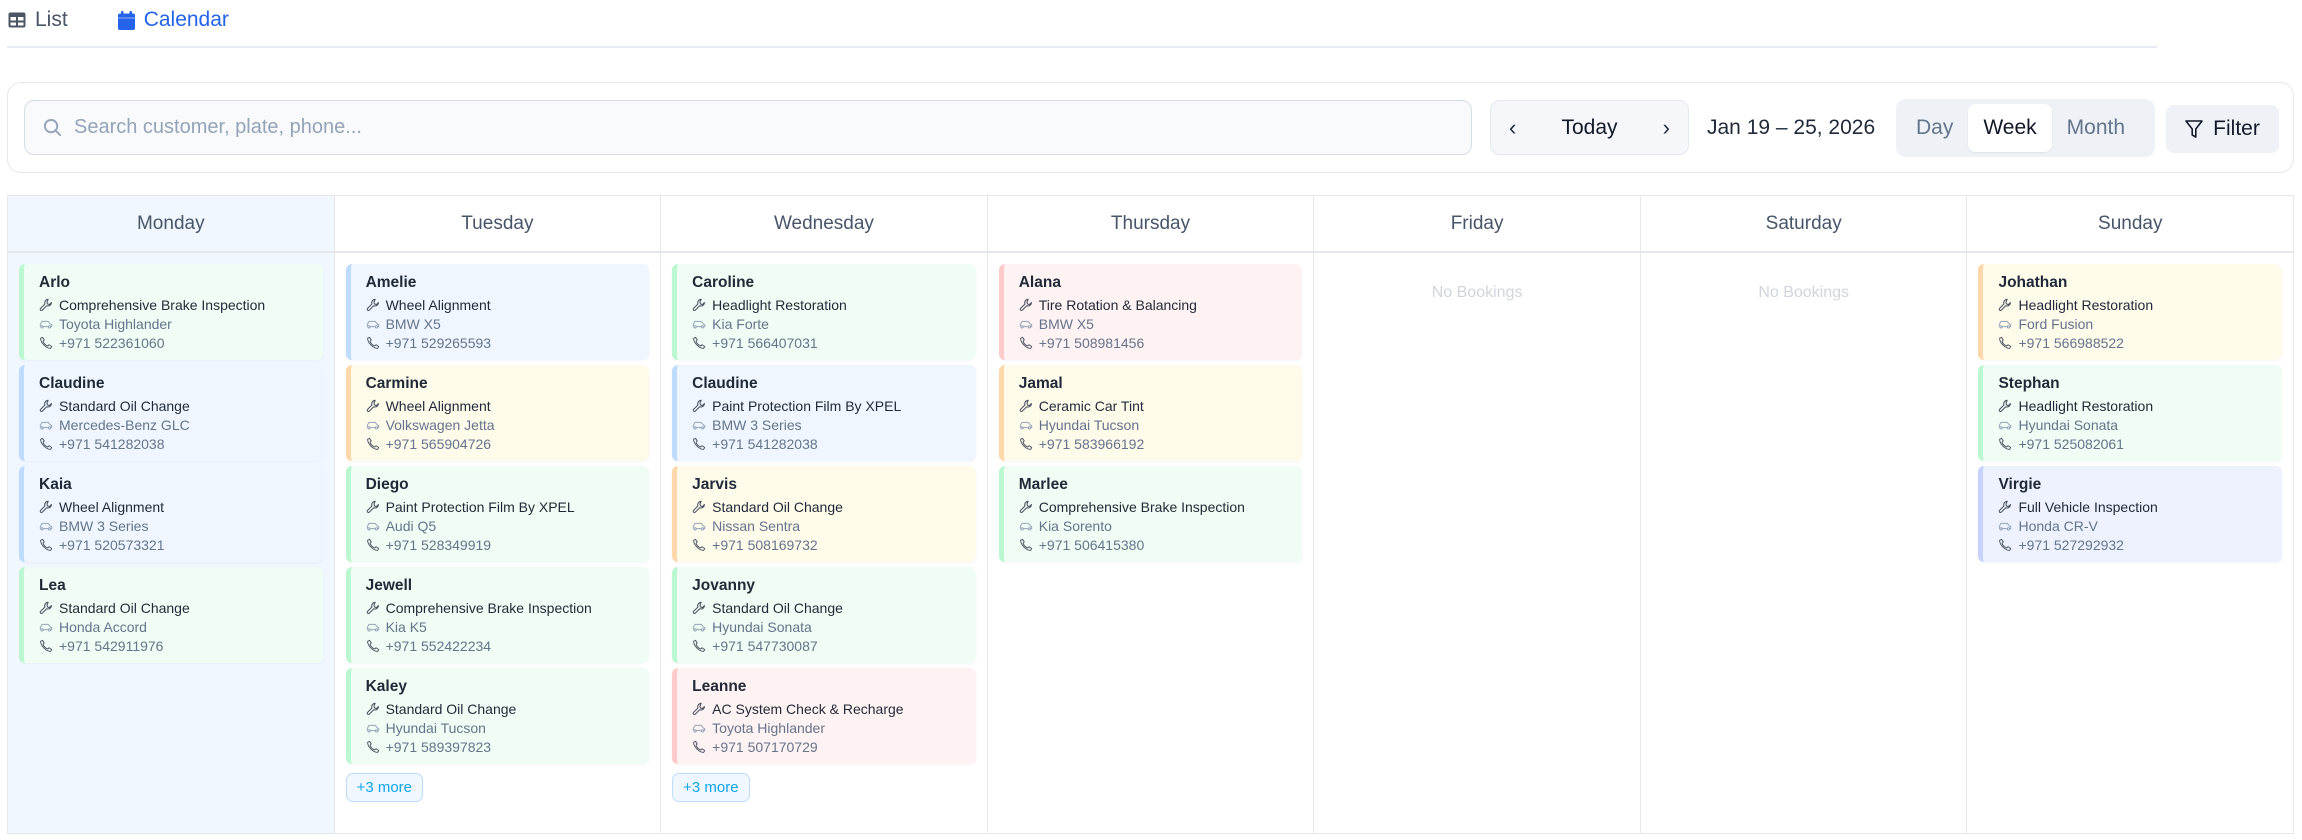  Describe the element at coordinates (112, 342) in the screenshot. I see `phone-number: +971 522361060` at that location.